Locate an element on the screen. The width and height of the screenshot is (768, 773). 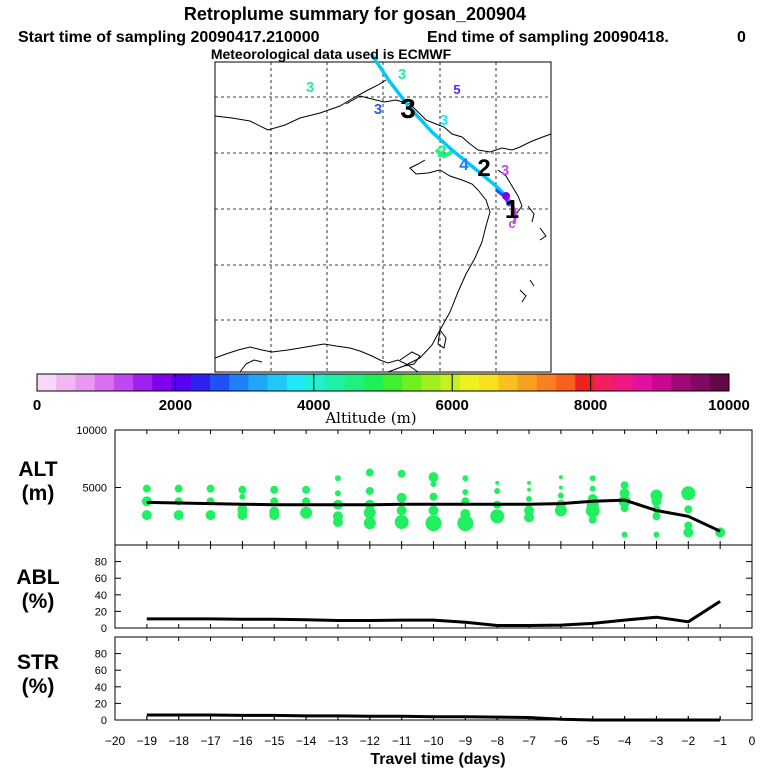
map-label-6: 2 is located at coordinates (441, 151).